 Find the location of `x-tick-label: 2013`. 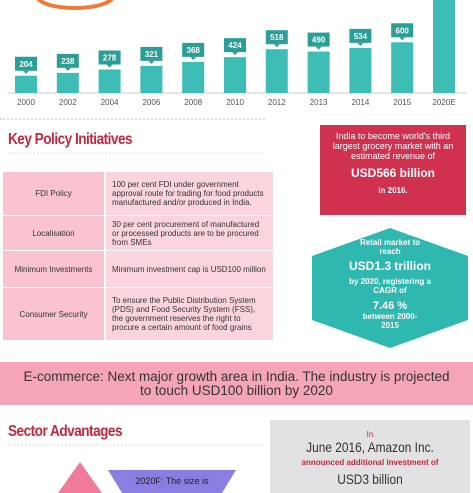

x-tick-label: 2013 is located at coordinates (319, 102).